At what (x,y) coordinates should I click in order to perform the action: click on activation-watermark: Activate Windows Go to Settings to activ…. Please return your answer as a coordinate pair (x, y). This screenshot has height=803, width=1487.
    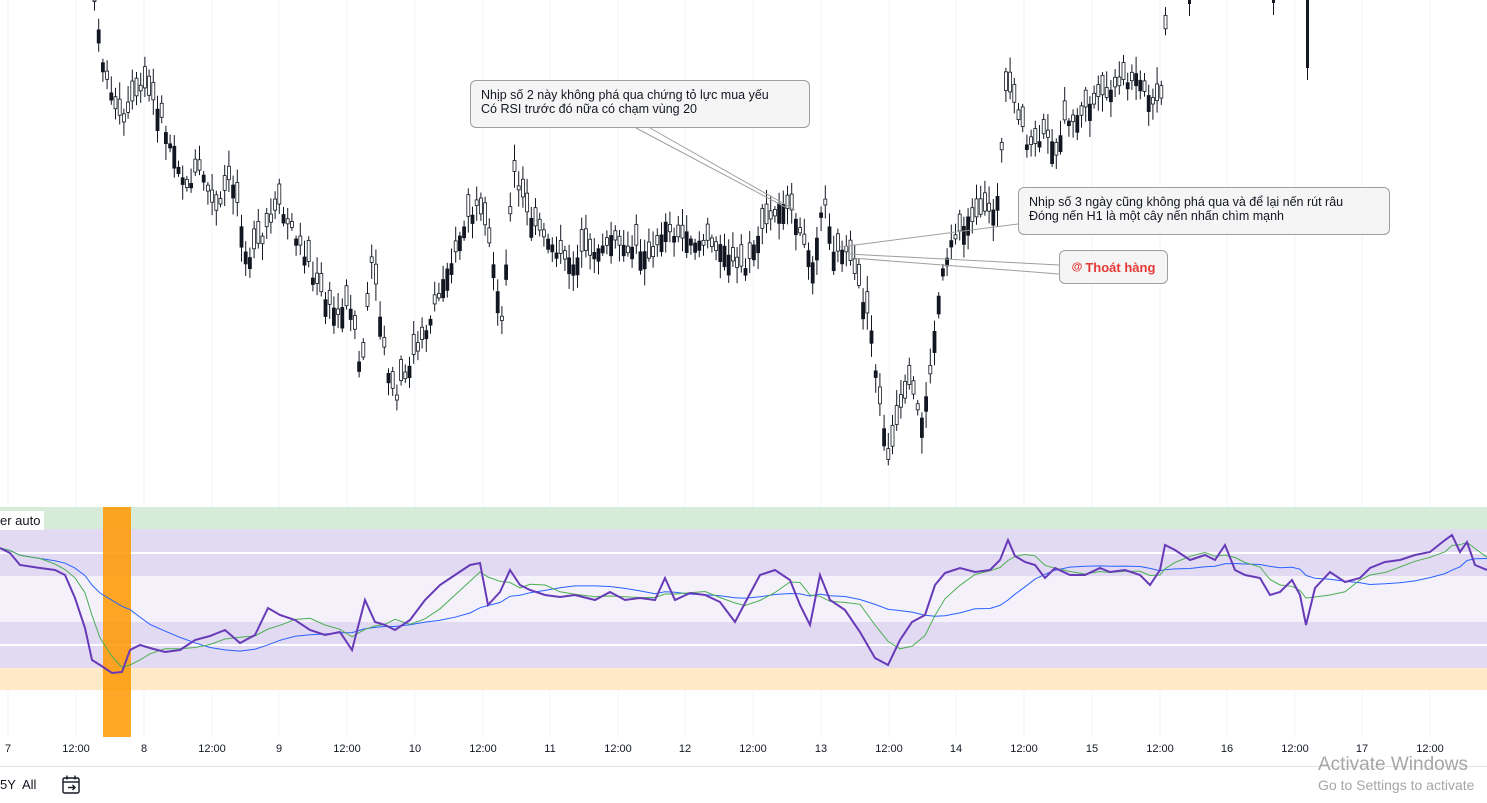
    Looking at the image, I should click on (1396, 774).